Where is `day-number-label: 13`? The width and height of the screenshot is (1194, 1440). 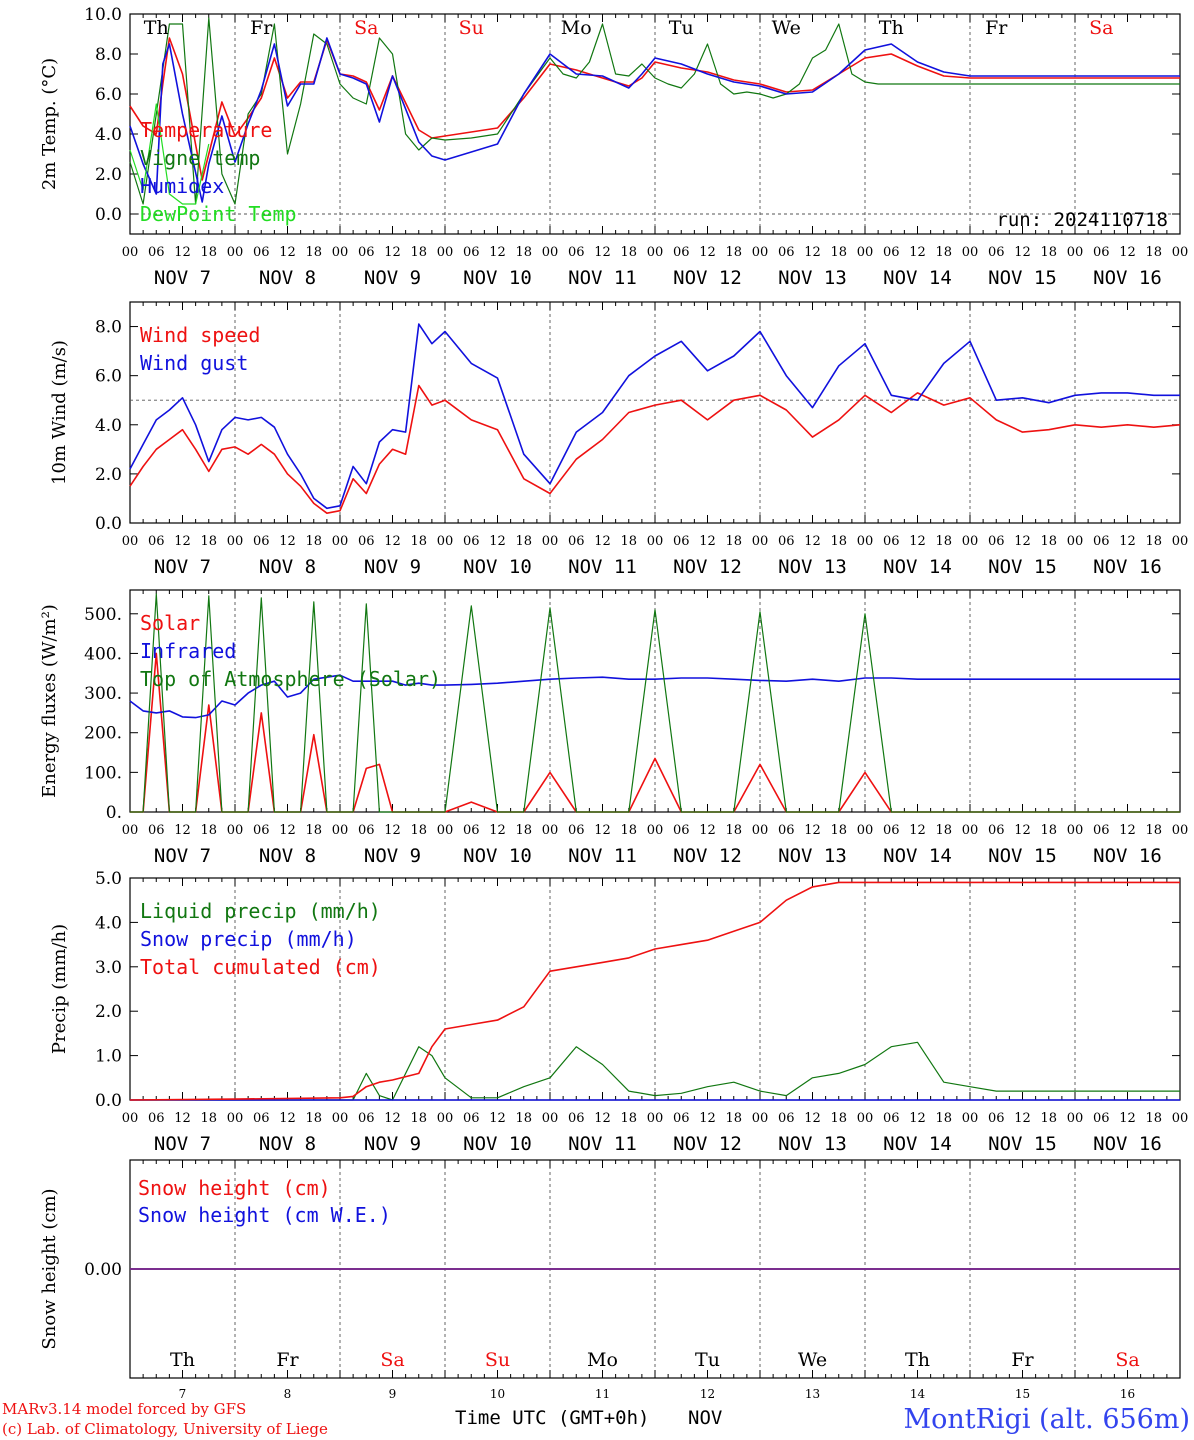 day-number-label: 13 is located at coordinates (812, 1394).